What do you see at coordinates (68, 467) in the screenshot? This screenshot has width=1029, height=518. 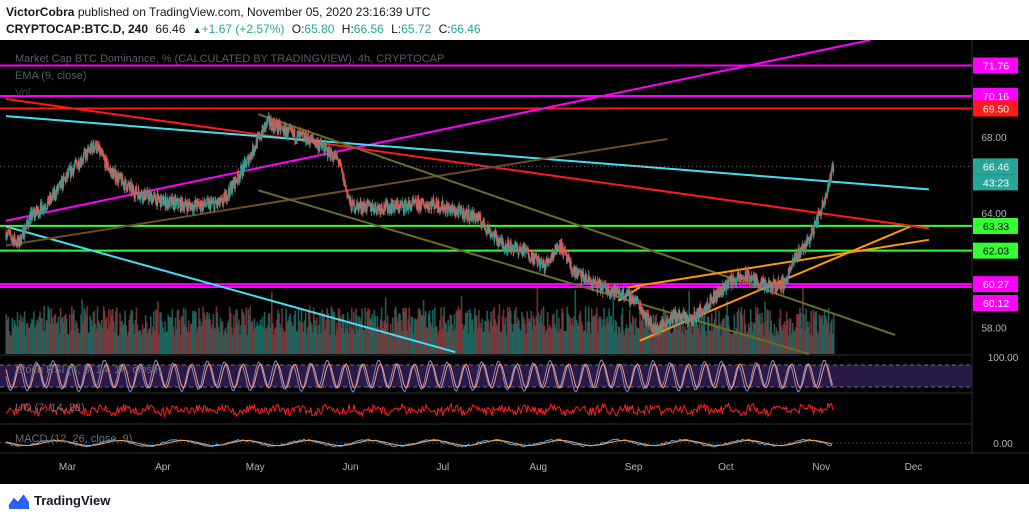 I see `x-axis-tick: Mar` at bounding box center [68, 467].